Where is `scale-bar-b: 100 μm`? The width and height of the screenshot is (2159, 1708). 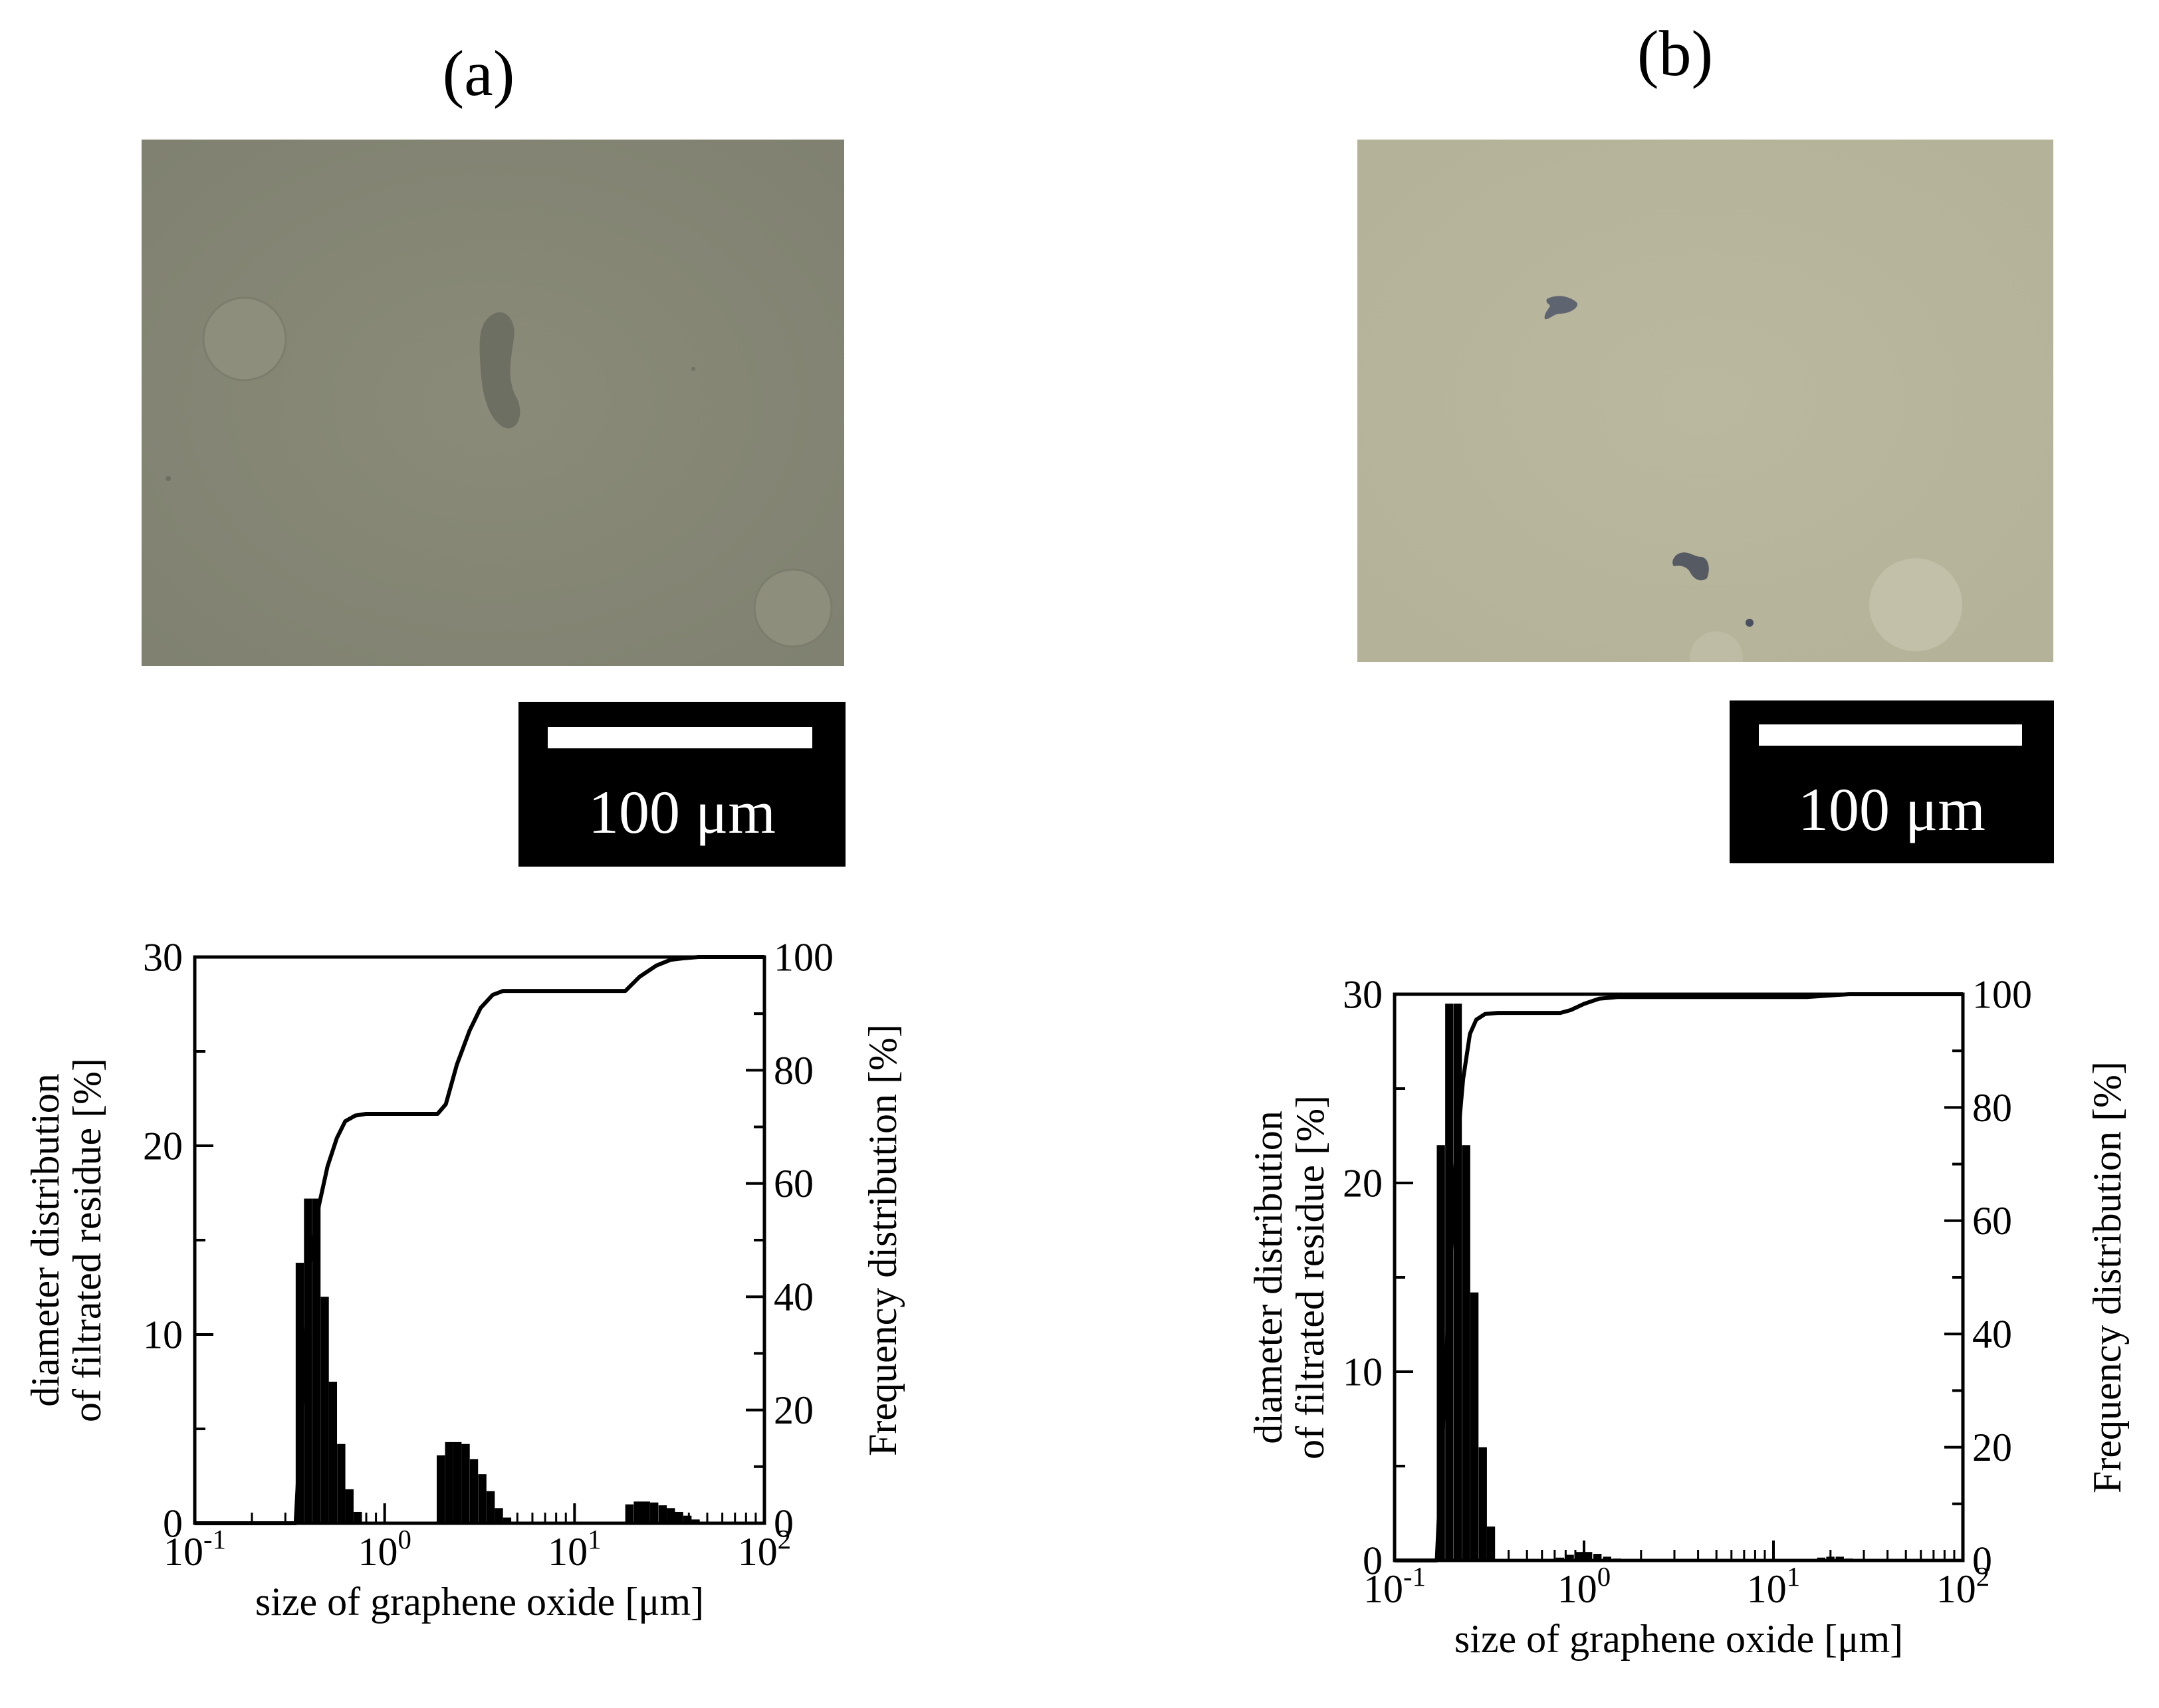
scale-bar-b: 100 μm is located at coordinates (1892, 781).